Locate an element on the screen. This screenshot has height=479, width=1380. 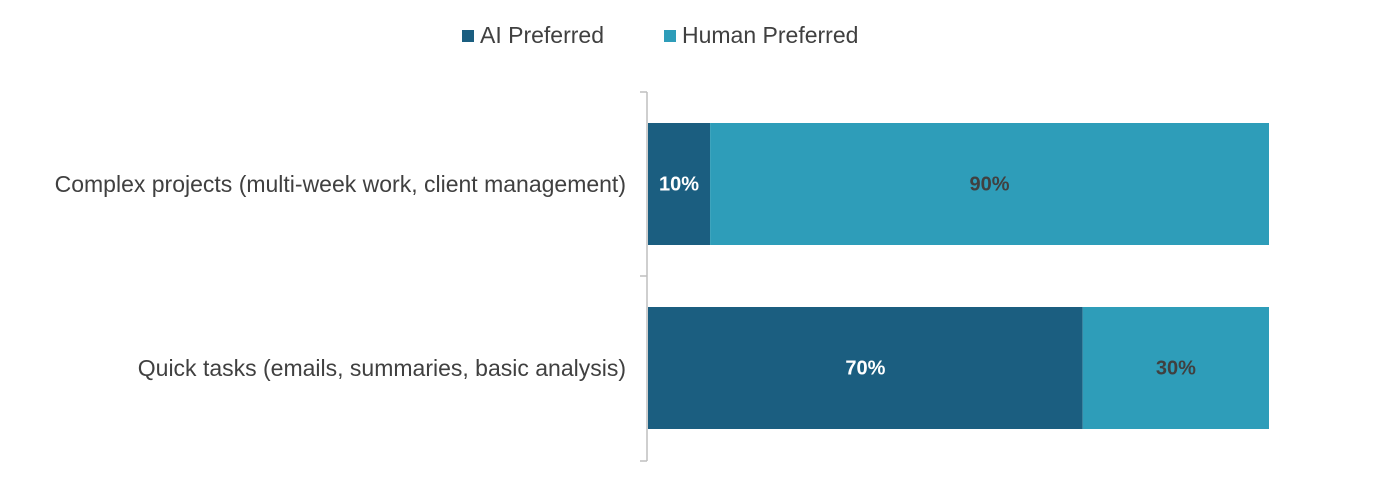
data-label: 70% is located at coordinates (865, 368).